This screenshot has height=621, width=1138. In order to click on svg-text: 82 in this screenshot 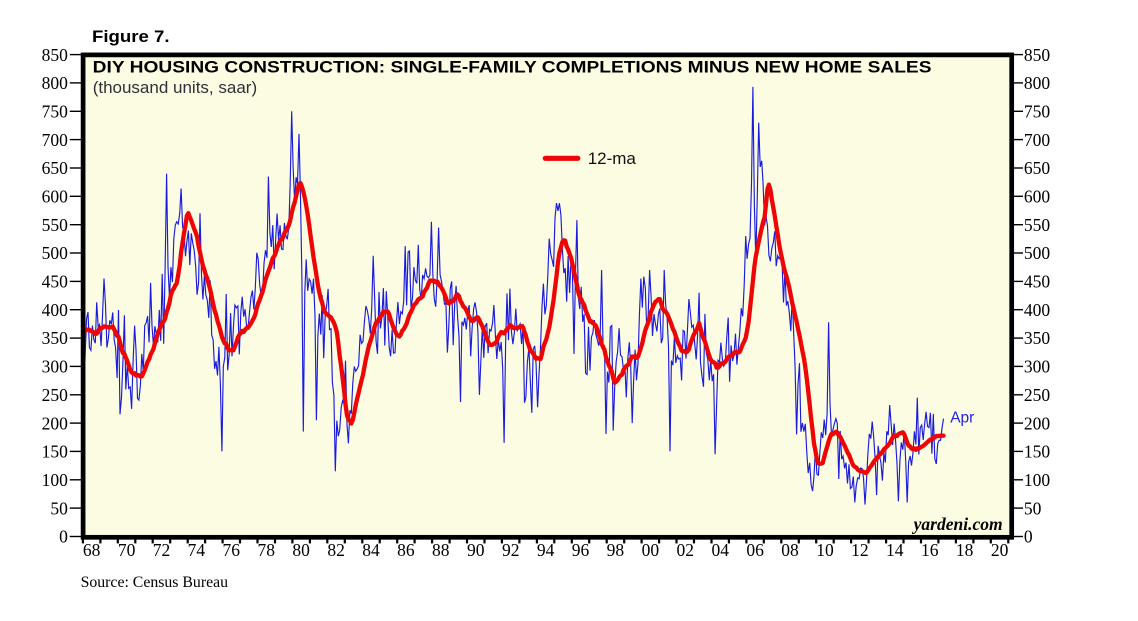, I will do `click(336, 550)`.